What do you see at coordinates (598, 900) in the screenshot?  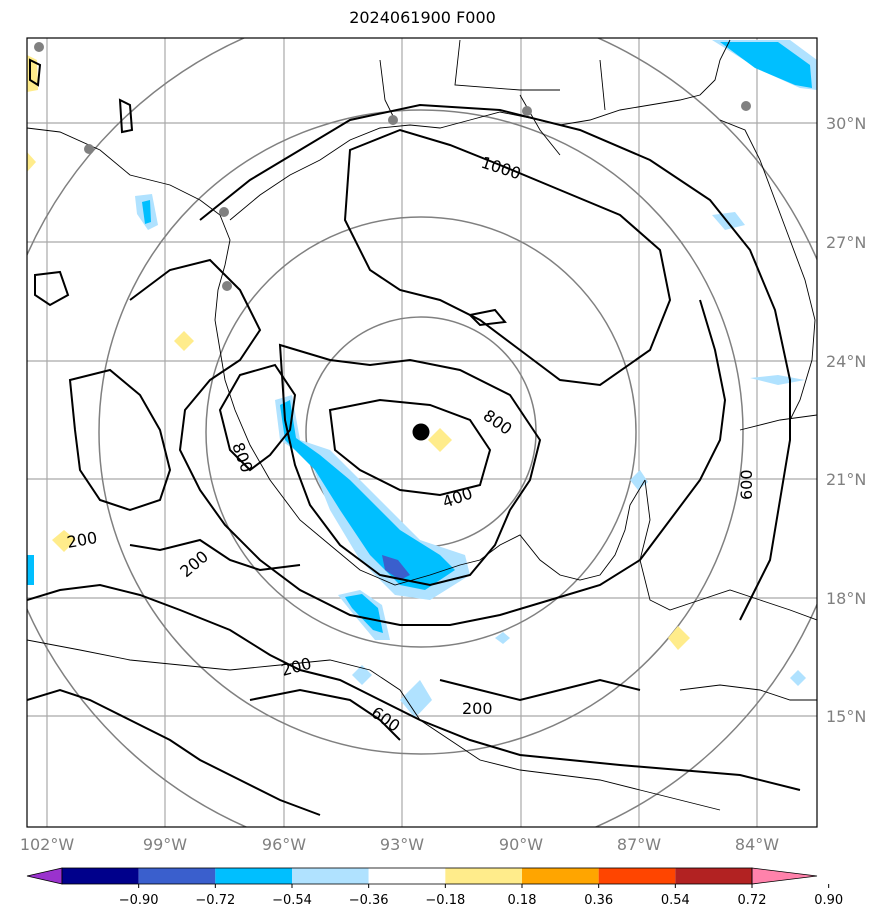 I see `colorbar-tick-label: 0.36` at bounding box center [598, 900].